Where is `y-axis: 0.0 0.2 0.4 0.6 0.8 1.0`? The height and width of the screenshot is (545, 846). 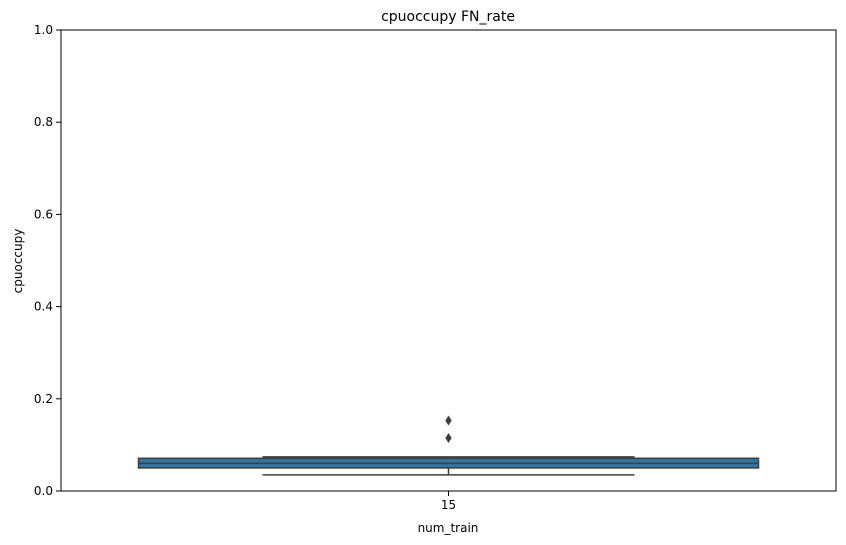
y-axis: 0.0 0.2 0.4 0.6 0.8 1.0 is located at coordinates (47, 260).